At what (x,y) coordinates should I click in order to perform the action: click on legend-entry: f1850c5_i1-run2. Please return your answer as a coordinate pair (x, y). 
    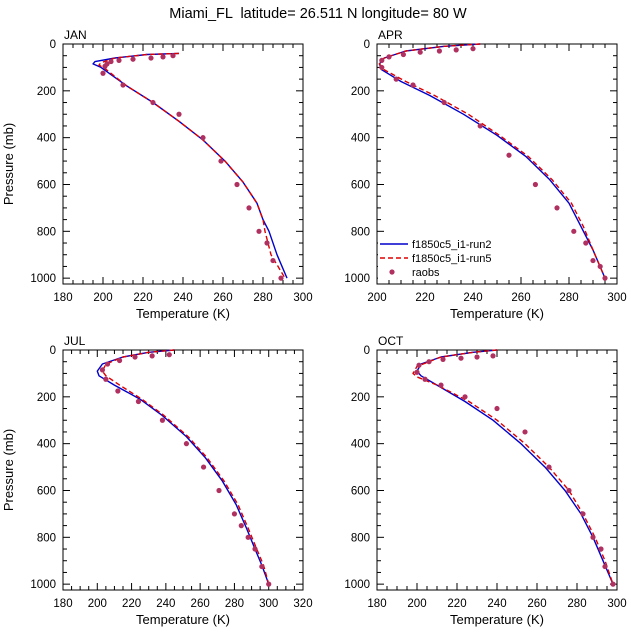
    Looking at the image, I should click on (436, 245).